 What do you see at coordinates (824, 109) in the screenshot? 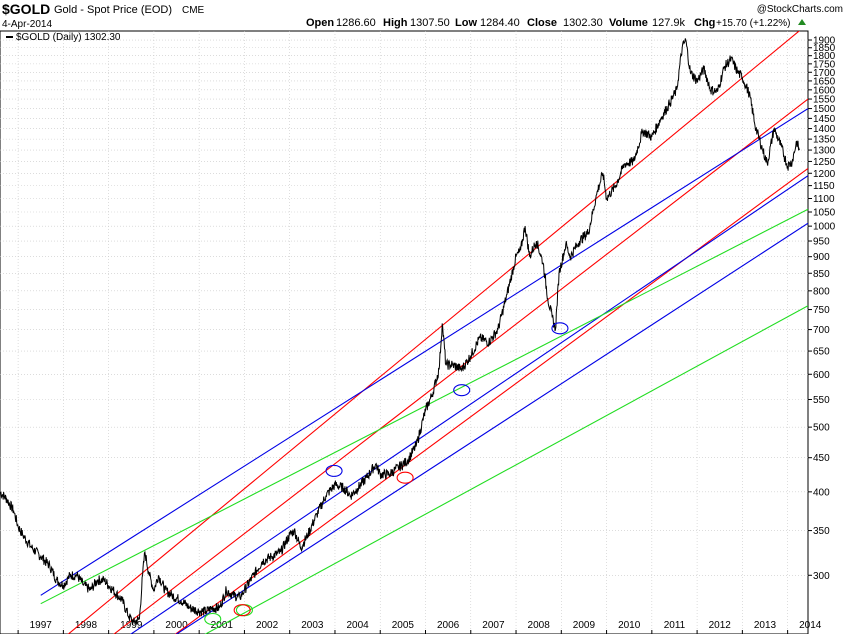
I see `y-tick-label: 1500` at bounding box center [824, 109].